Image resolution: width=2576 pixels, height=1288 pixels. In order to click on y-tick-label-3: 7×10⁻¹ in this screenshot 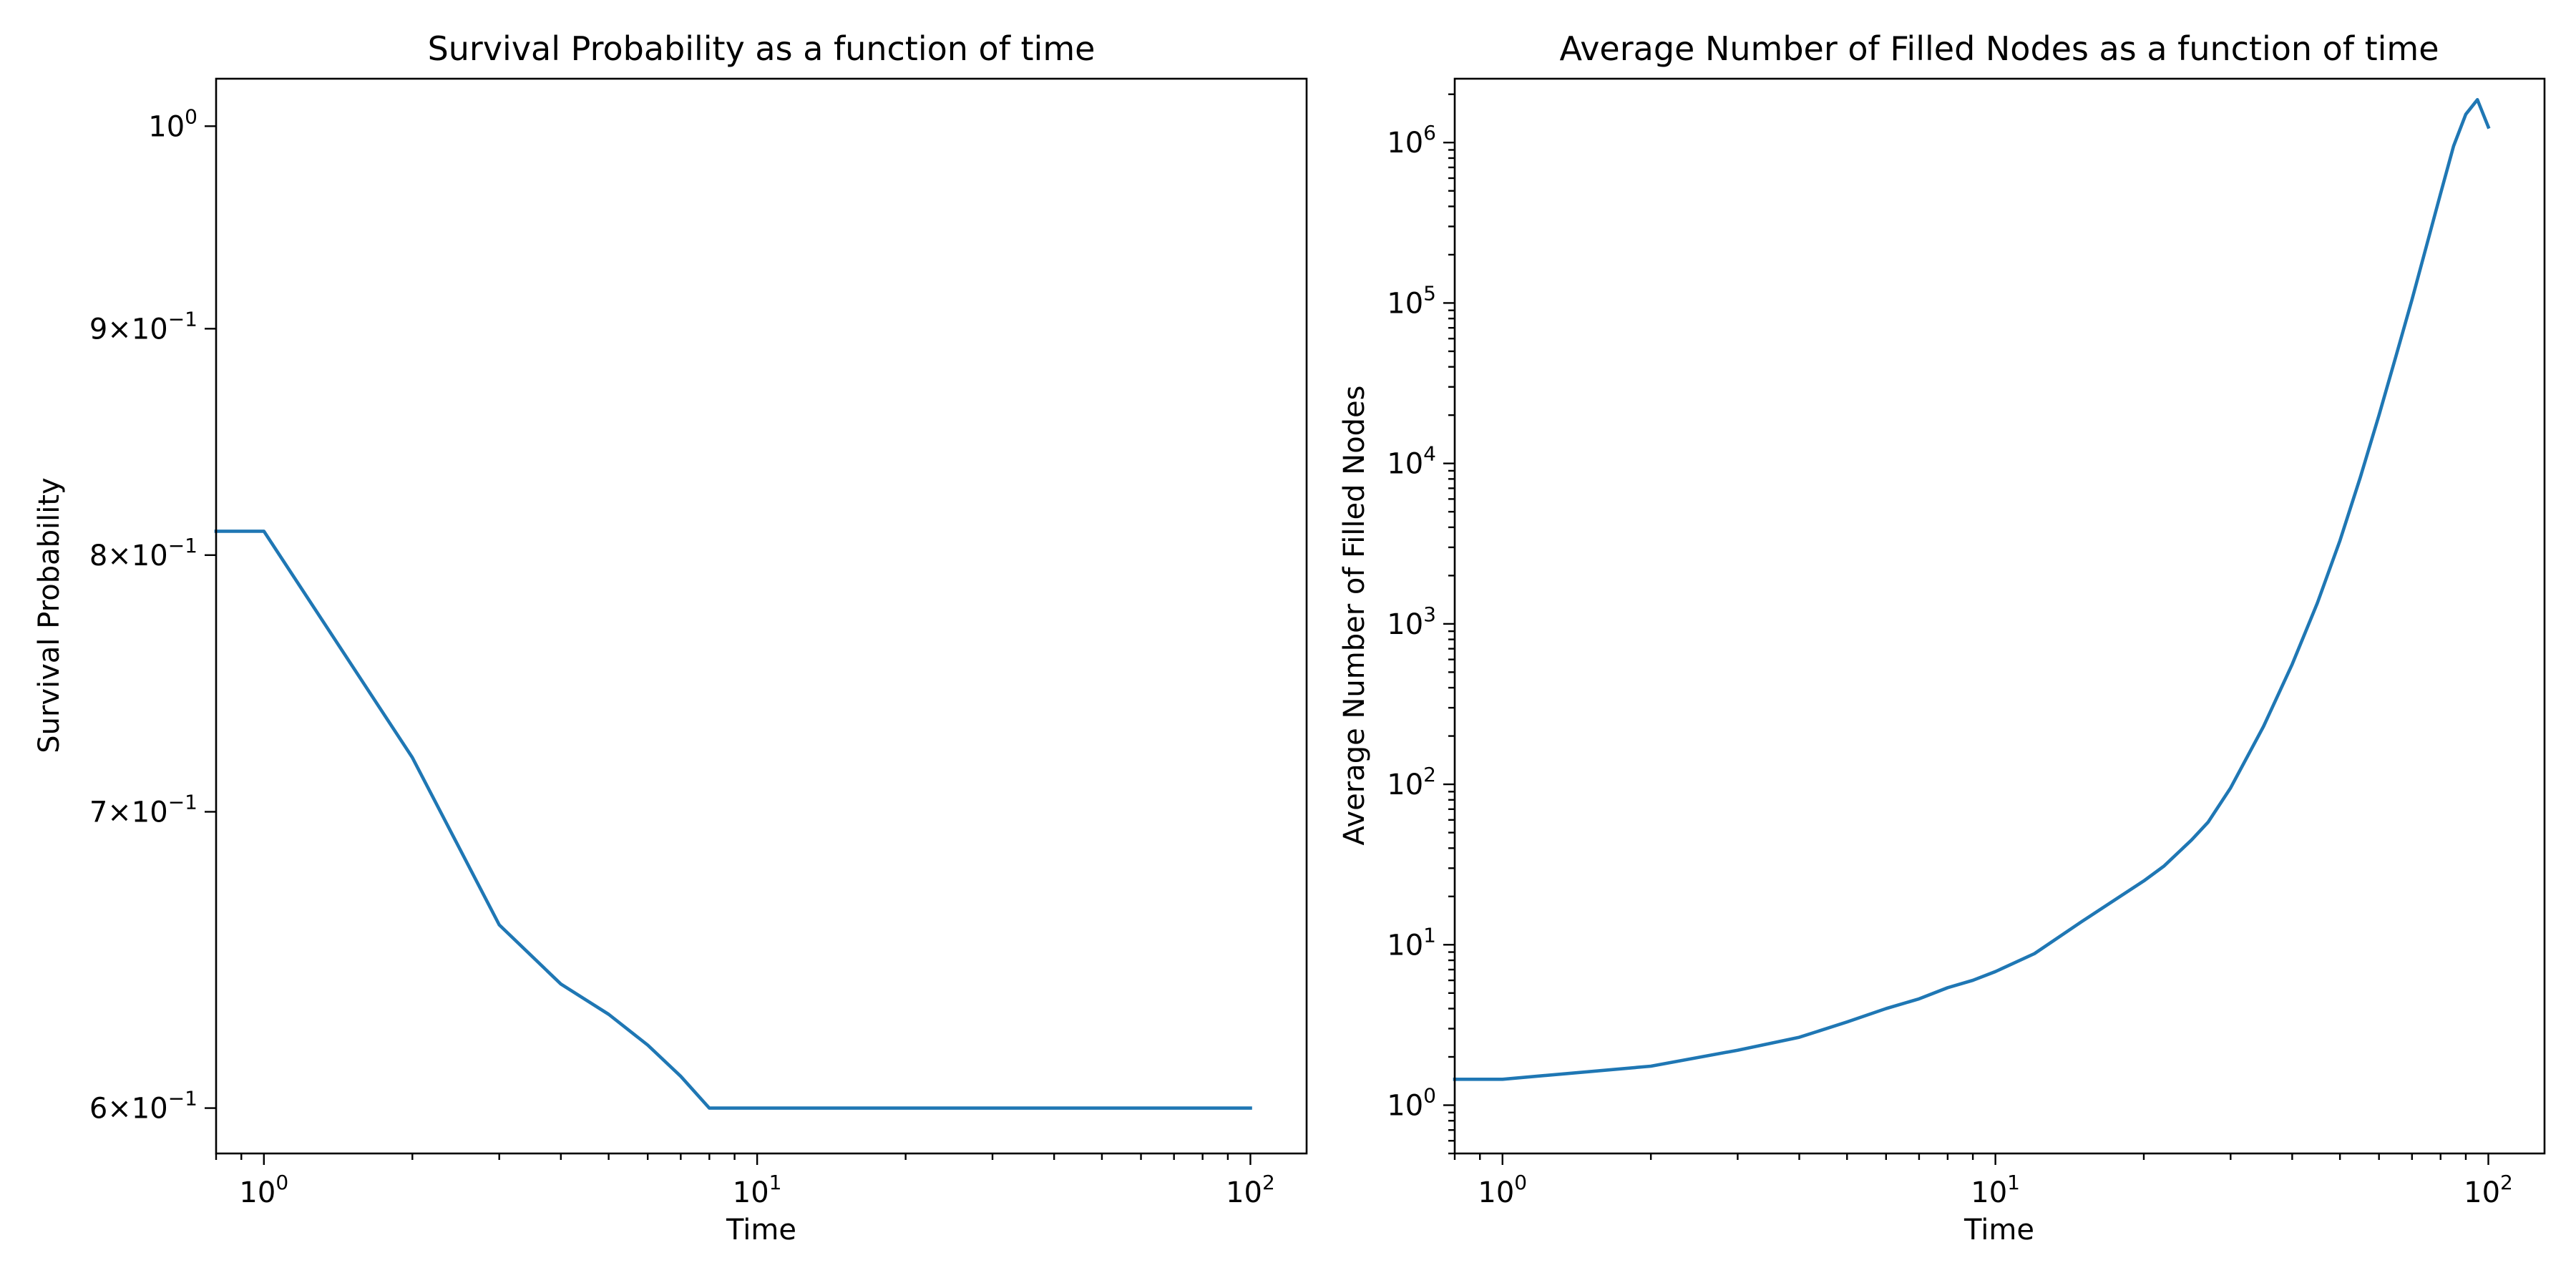, I will do `click(143, 809)`.